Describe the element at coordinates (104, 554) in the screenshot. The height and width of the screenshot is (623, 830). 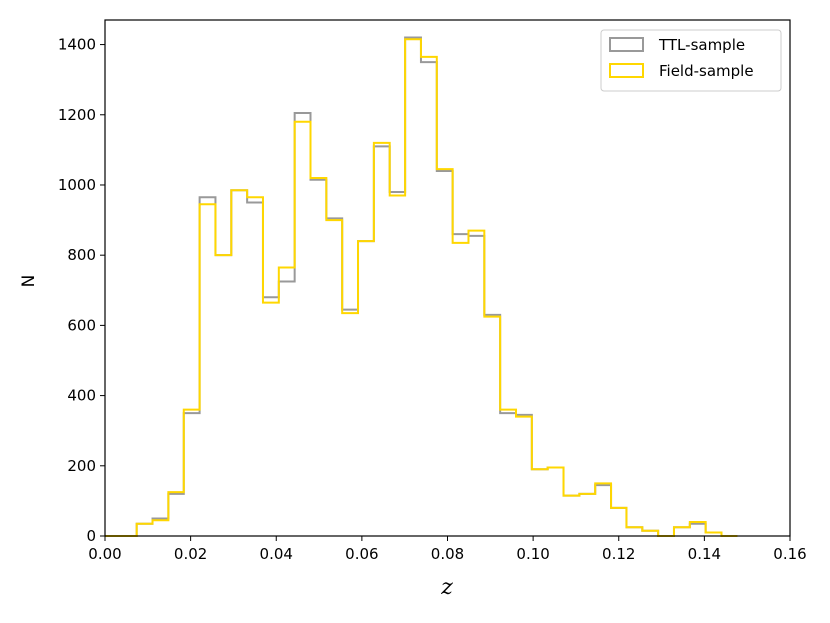
I see `x-tick-label: 0.00` at that location.